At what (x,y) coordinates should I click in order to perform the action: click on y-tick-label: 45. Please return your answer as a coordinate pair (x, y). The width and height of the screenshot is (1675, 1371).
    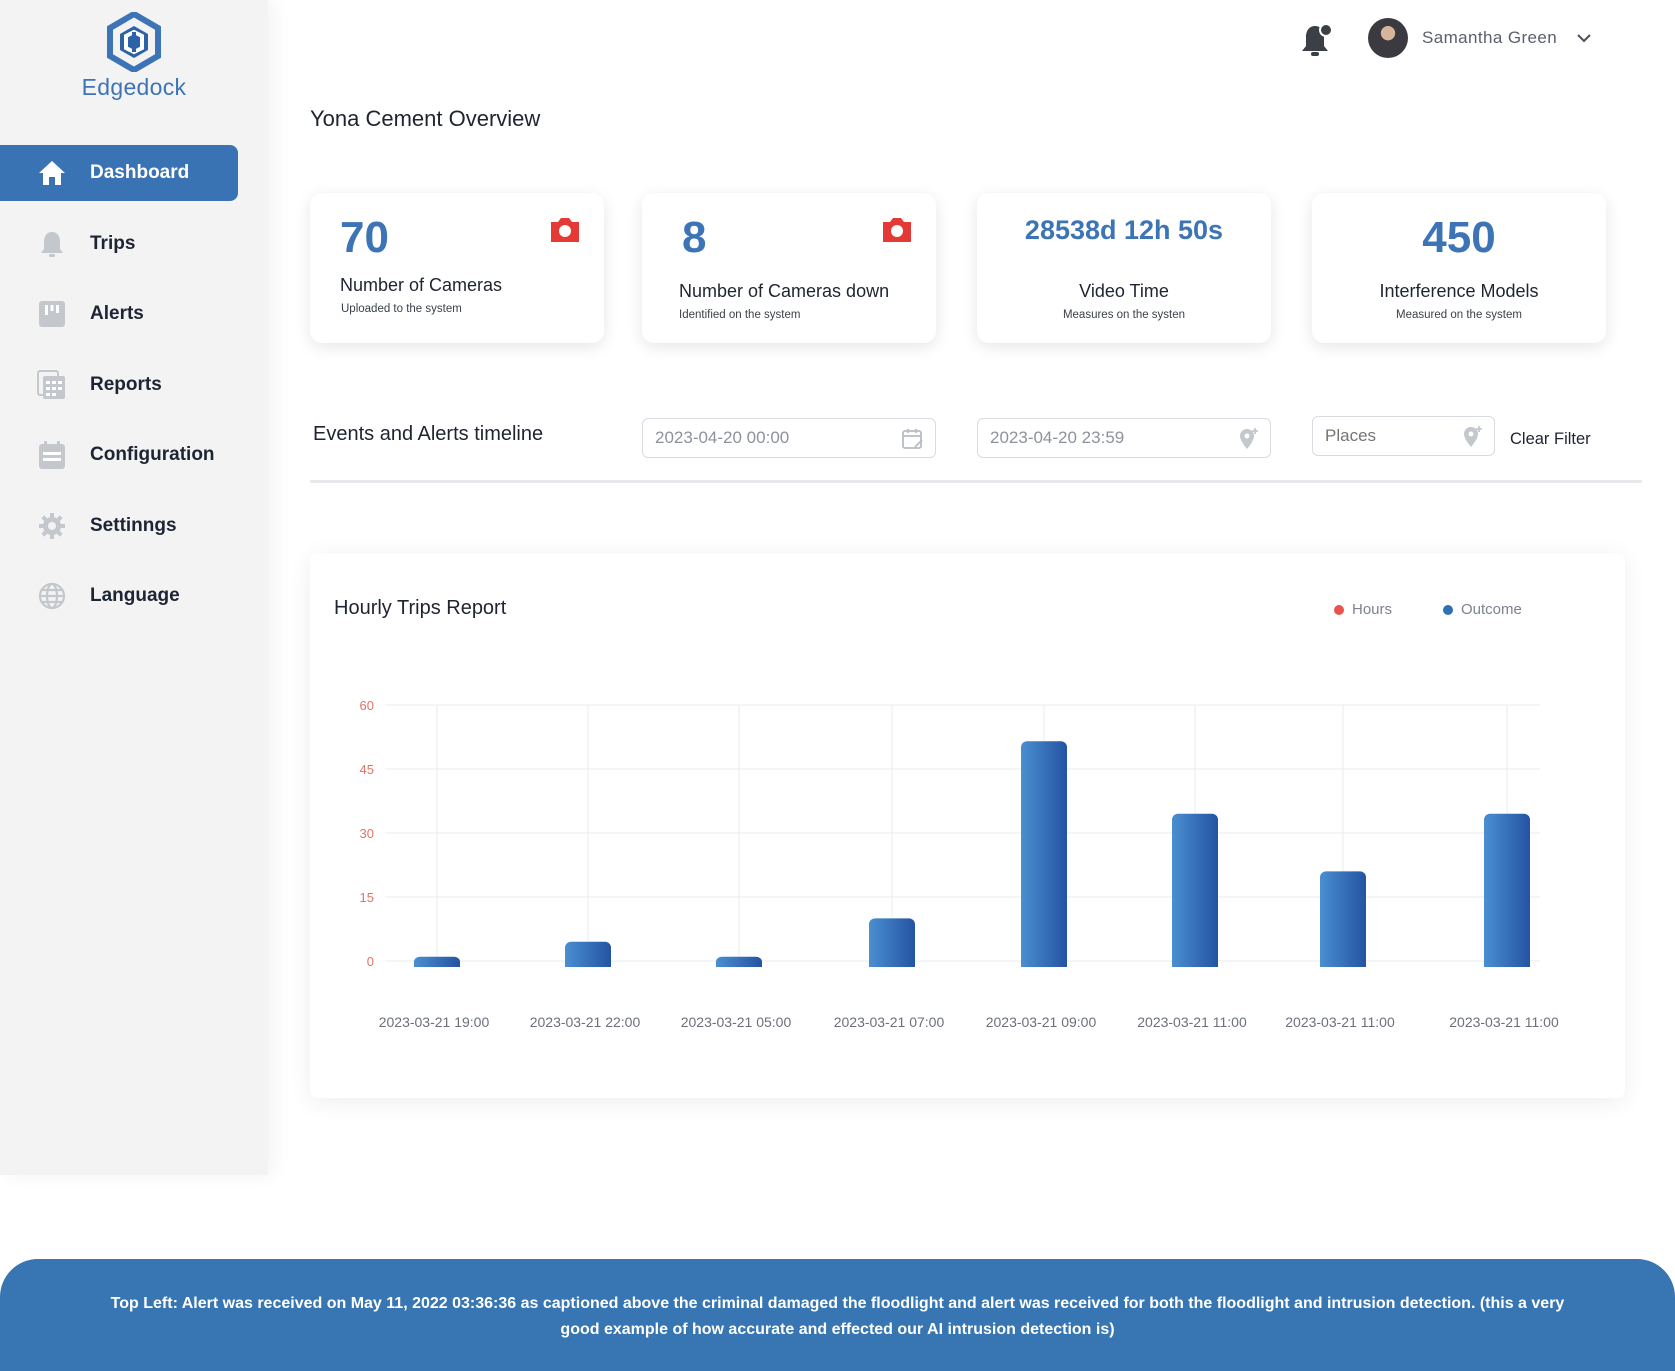
    Looking at the image, I should click on (367, 769).